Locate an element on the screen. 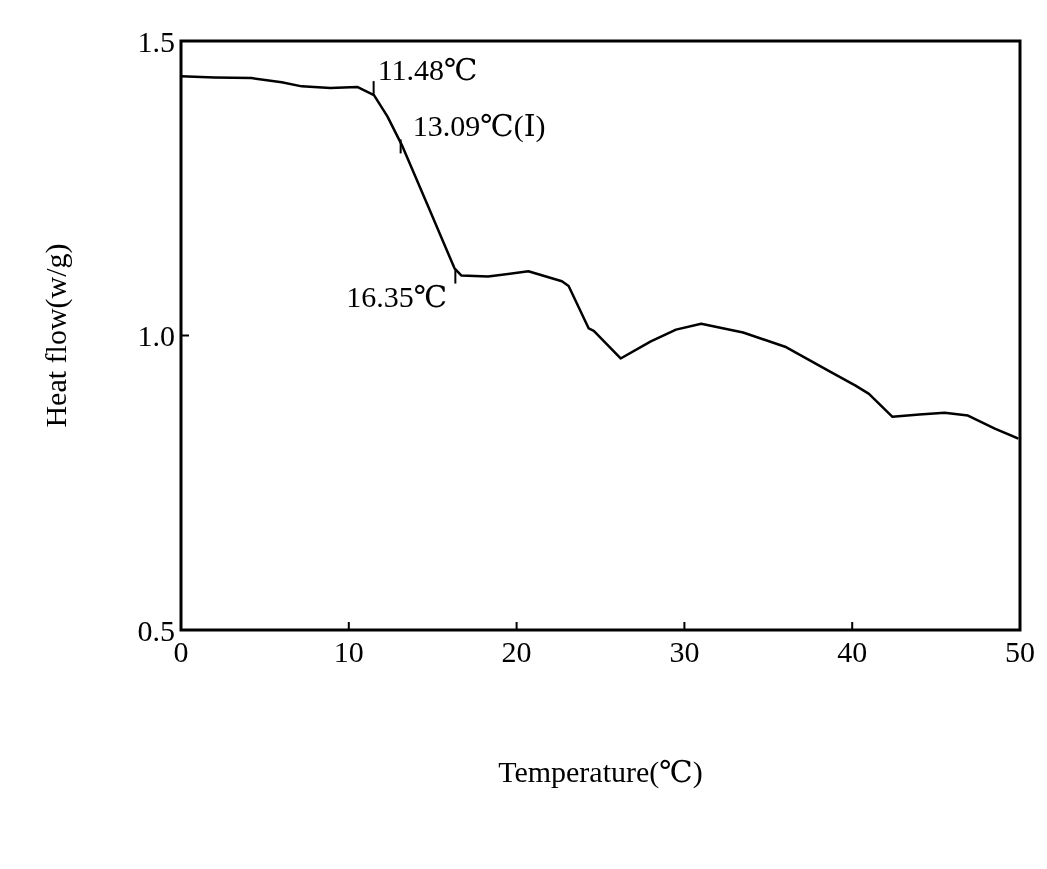 The width and height of the screenshot is (1047, 869). x-tick-label: 30 is located at coordinates (684, 651).